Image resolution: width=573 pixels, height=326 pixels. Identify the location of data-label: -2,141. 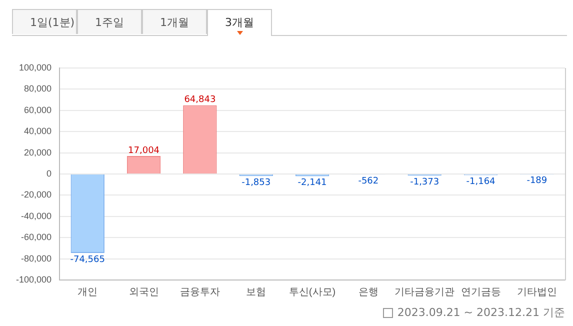
(312, 183).